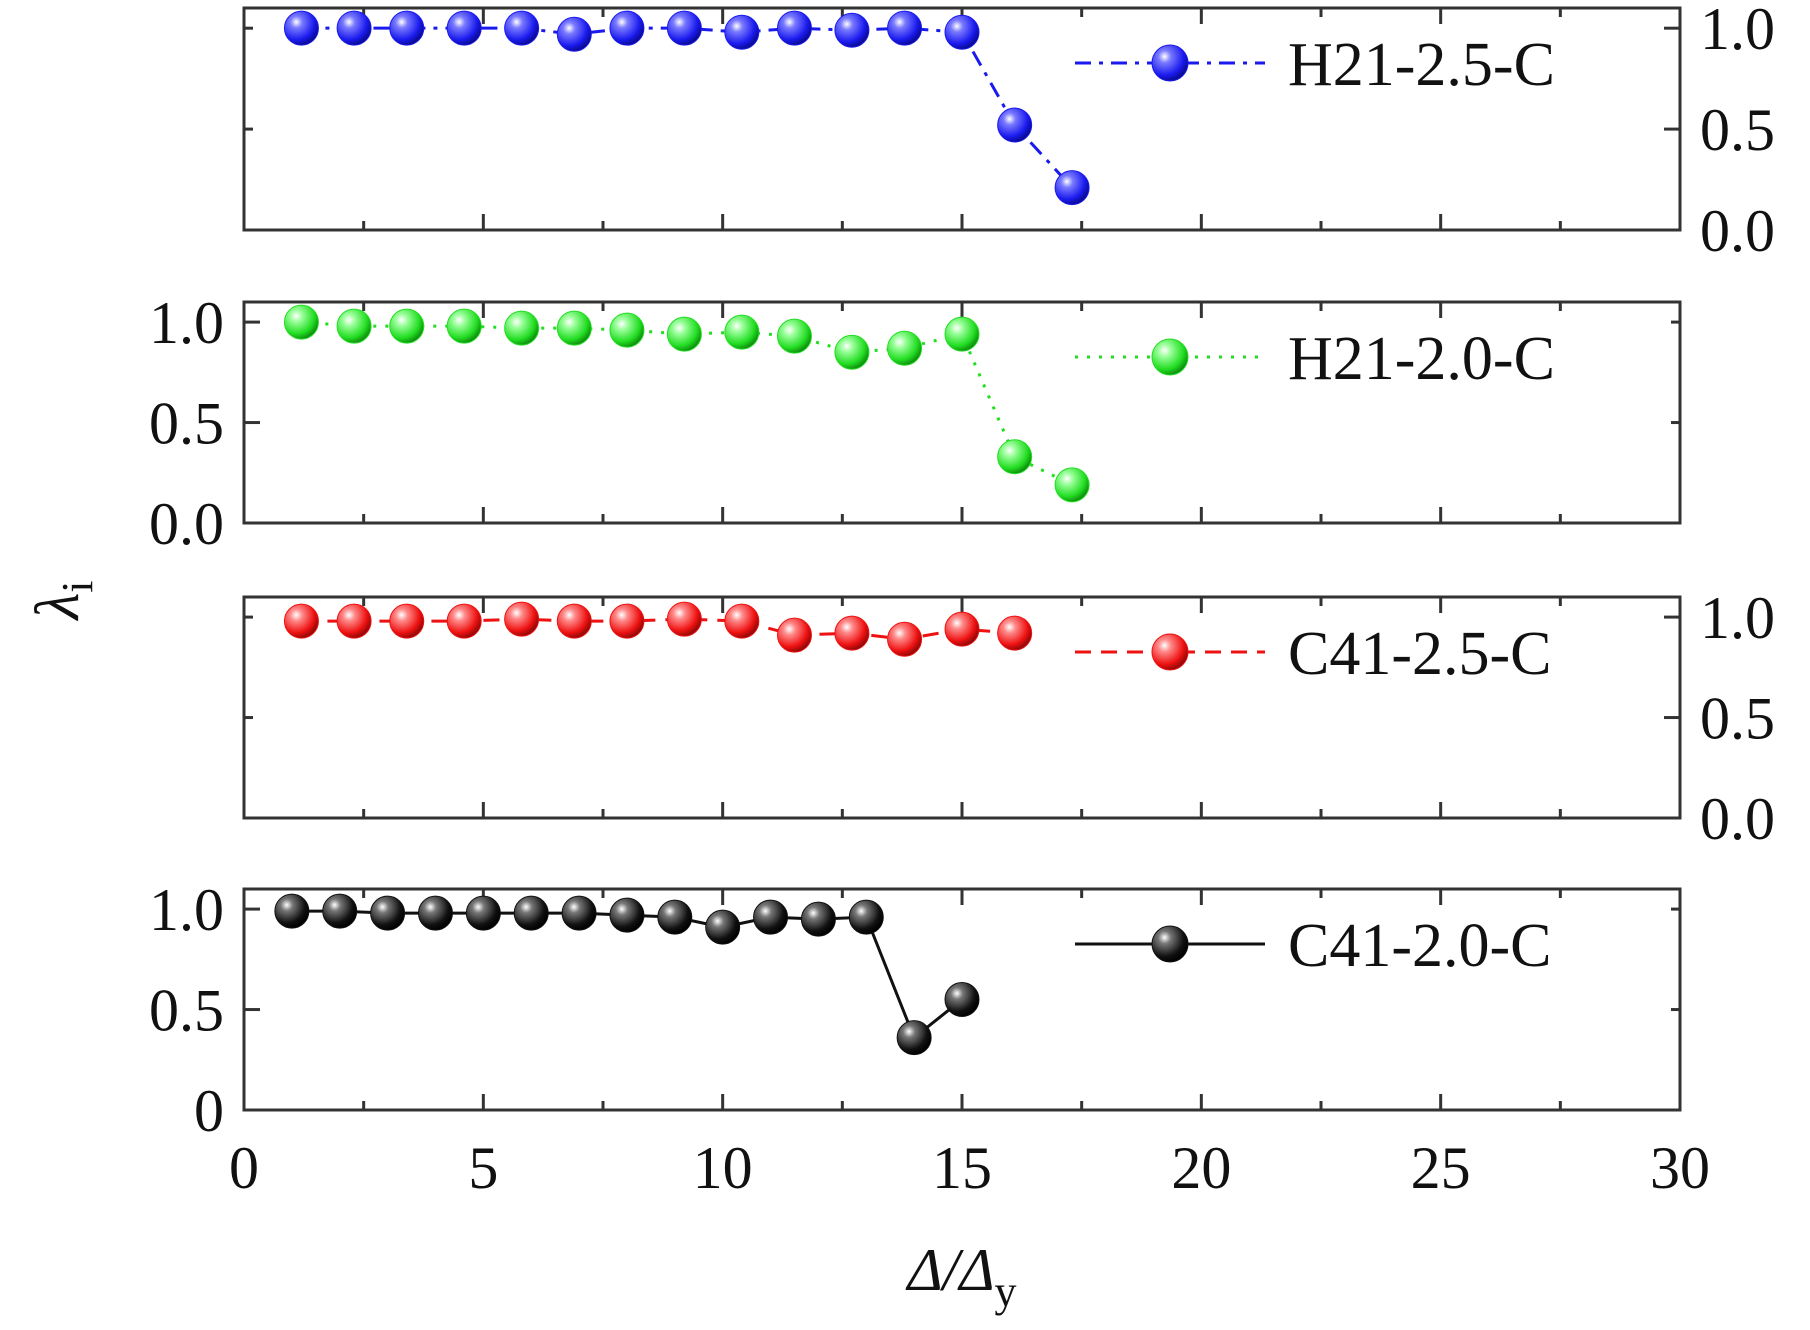 Image resolution: width=1810 pixels, height=1330 pixels. Describe the element at coordinates (1737, 819) in the screenshot. I see `p3-y-tick-label: 0.0` at that location.